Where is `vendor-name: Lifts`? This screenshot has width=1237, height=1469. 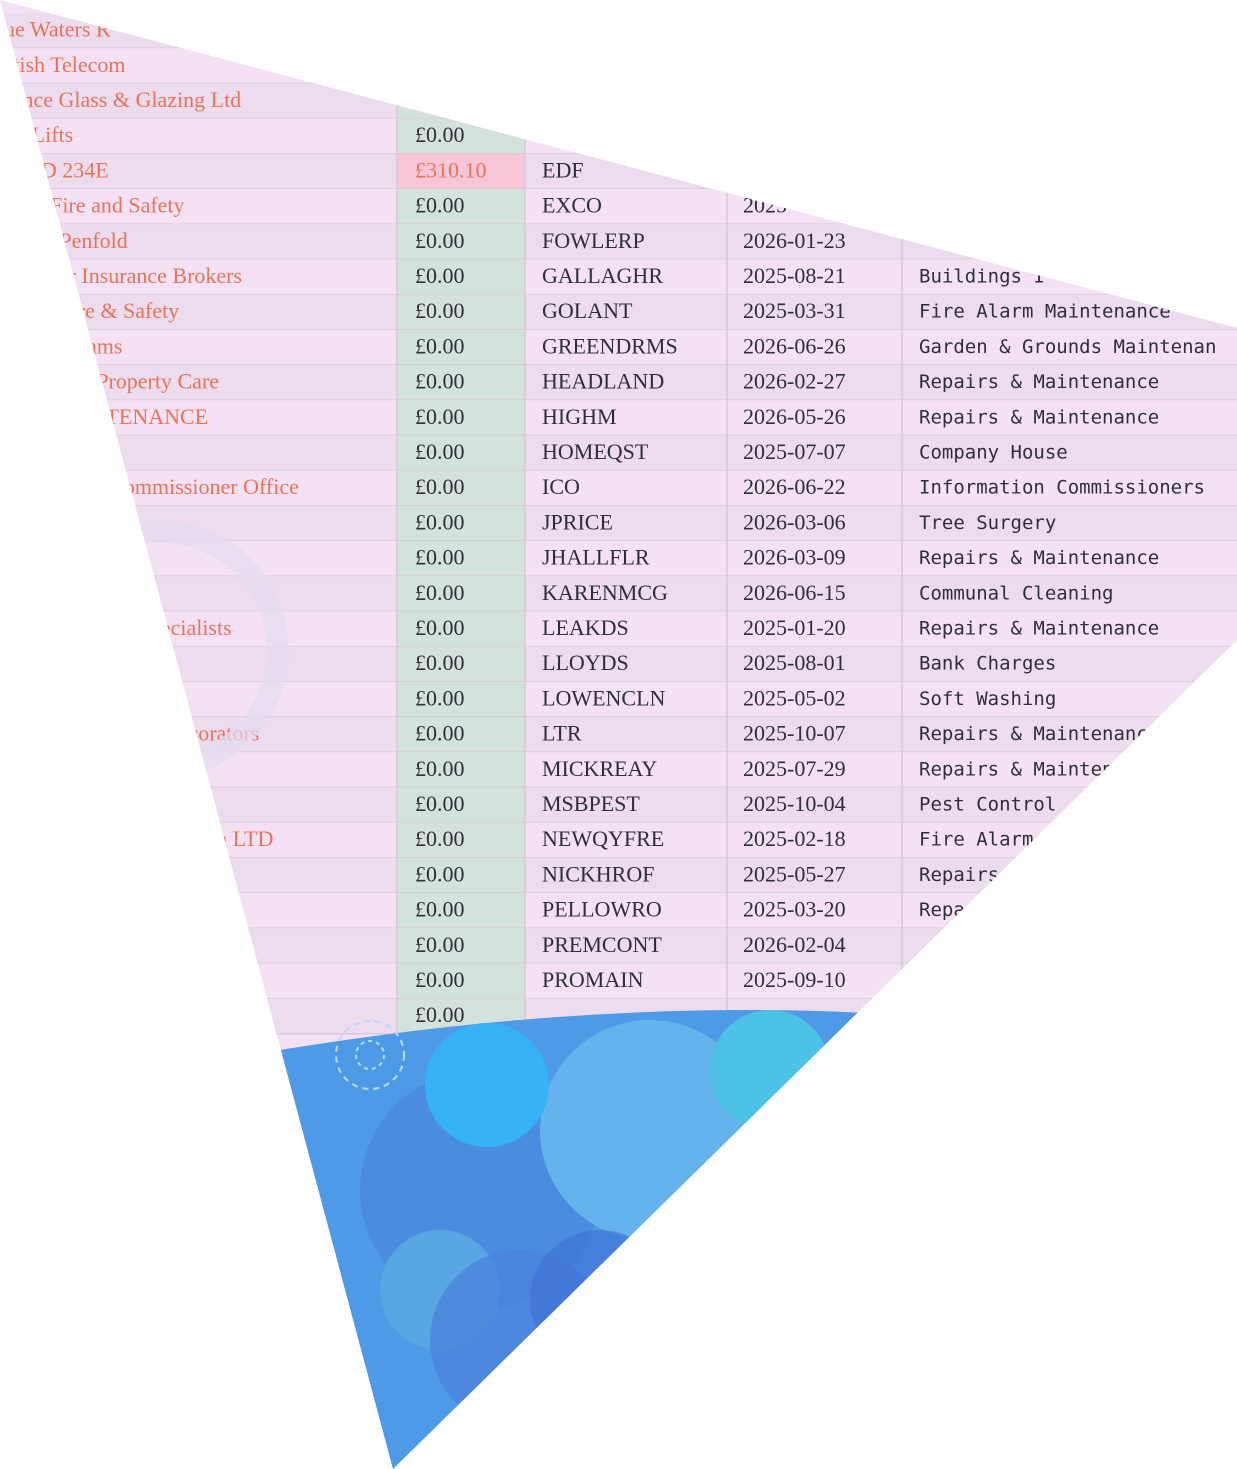 vendor-name: Lifts is located at coordinates (53, 134).